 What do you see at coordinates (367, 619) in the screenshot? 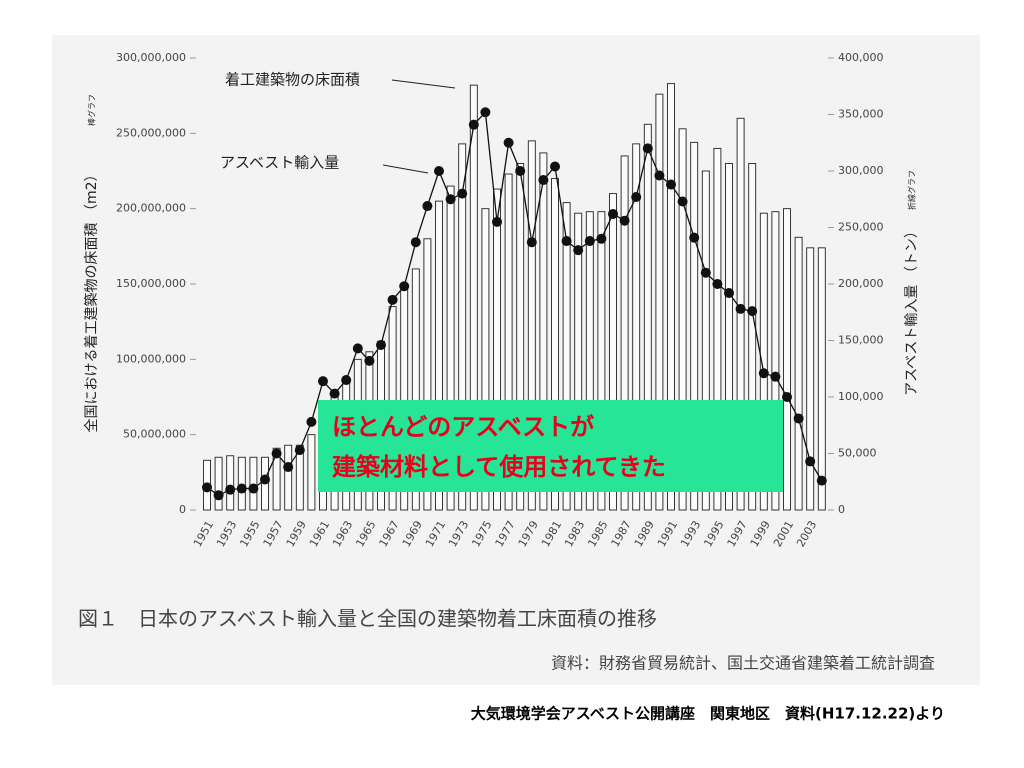
I see `figure-caption: 図１ 日本のアスベスト輸入量と全国の建築物着工床面積の推移` at bounding box center [367, 619].